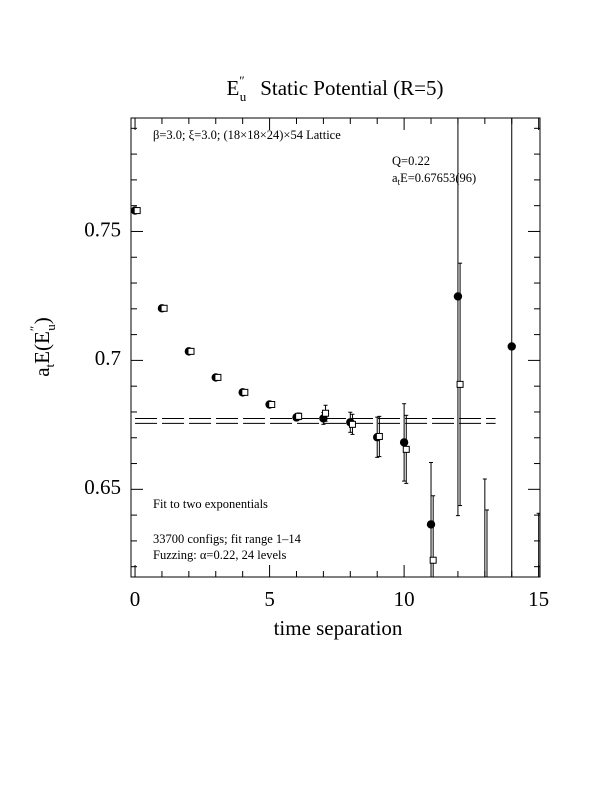 The image size is (612, 792). Describe the element at coordinates (108, 358) in the screenshot. I see `y-tick-label: 0.7` at that location.